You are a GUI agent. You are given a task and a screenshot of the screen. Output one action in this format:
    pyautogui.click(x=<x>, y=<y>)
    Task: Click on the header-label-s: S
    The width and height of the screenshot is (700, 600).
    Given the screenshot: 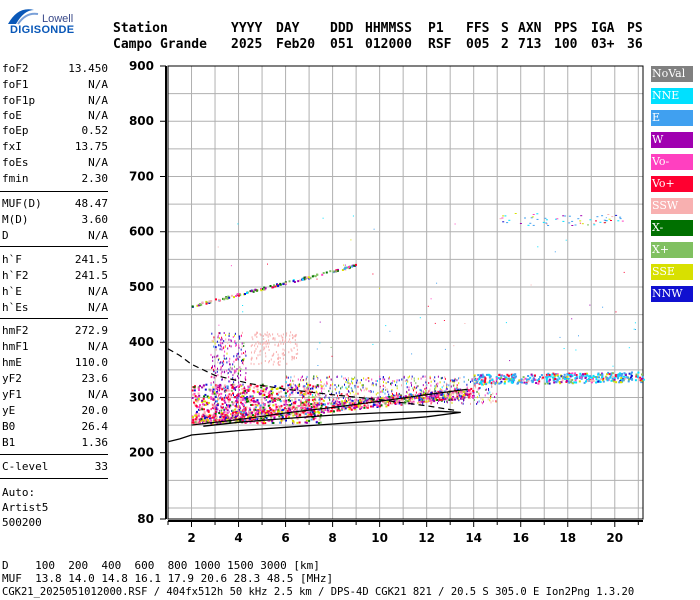 What is the action you would take?
    pyautogui.click(x=505, y=28)
    